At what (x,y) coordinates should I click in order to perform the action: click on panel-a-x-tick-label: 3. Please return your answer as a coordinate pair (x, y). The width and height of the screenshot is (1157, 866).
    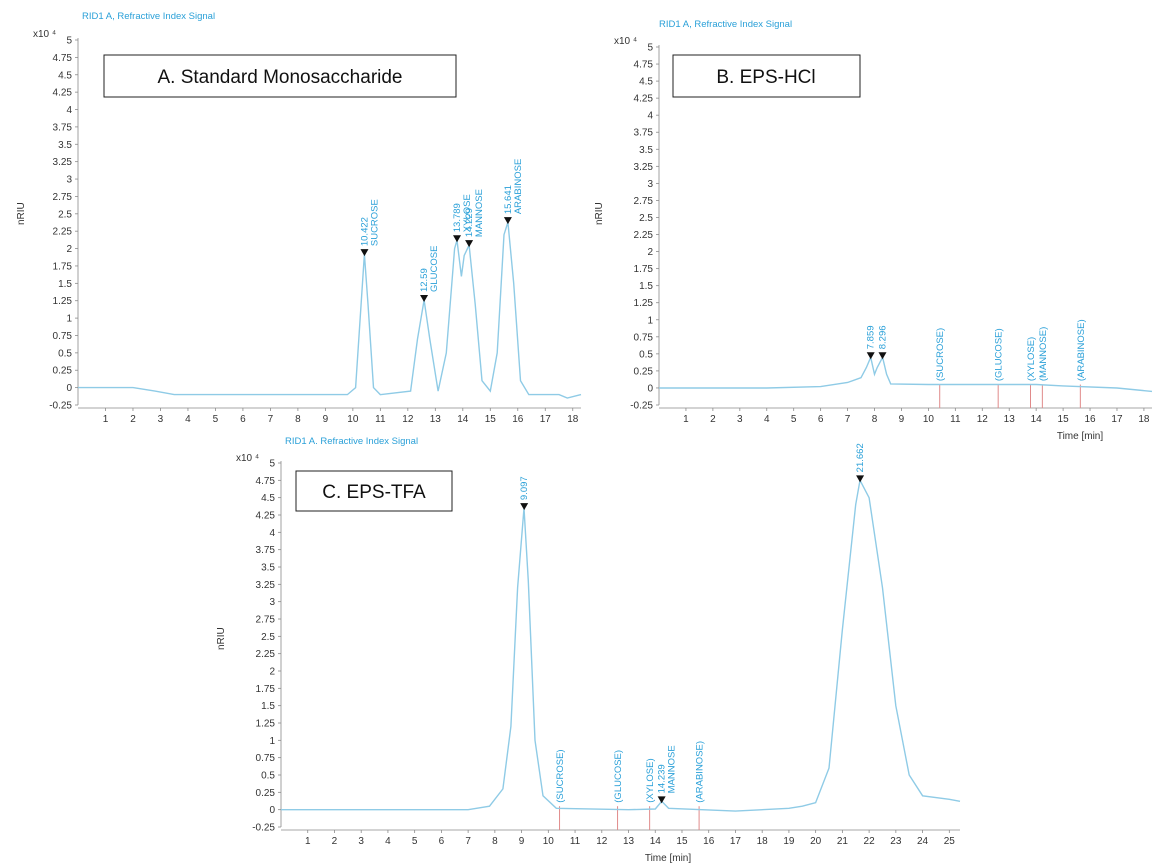
    Looking at the image, I should click on (161, 419).